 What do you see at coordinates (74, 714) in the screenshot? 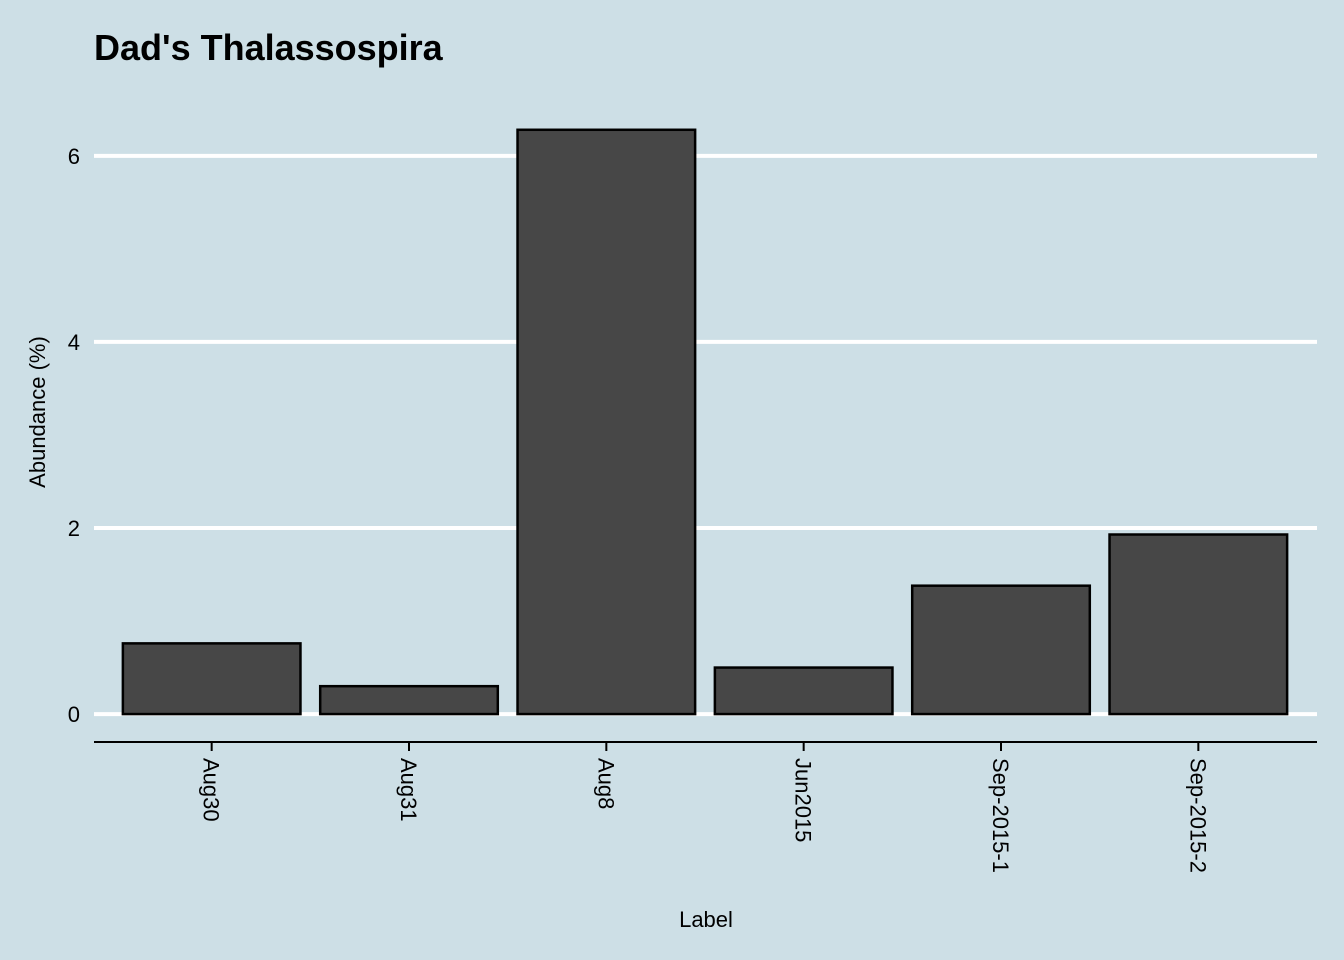
I see `y-tick-label: 0` at bounding box center [74, 714].